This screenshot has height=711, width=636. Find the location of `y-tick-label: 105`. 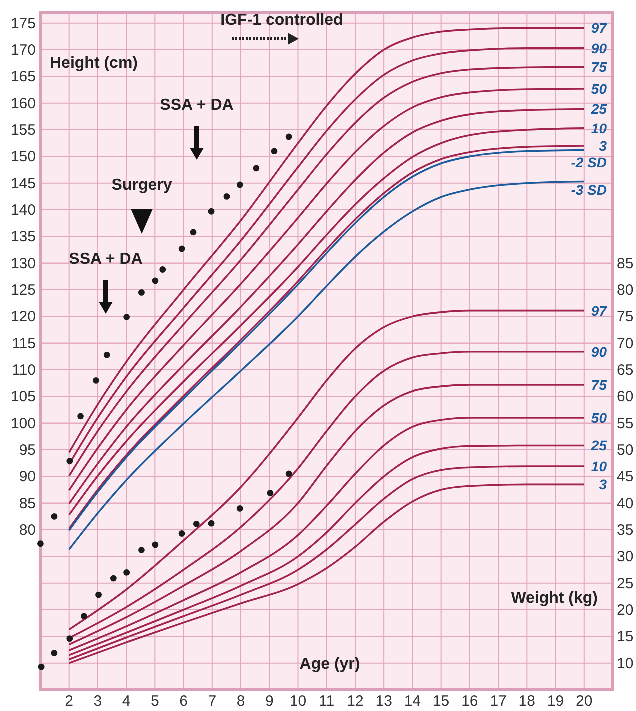

y-tick-label: 105 is located at coordinates (23, 397).